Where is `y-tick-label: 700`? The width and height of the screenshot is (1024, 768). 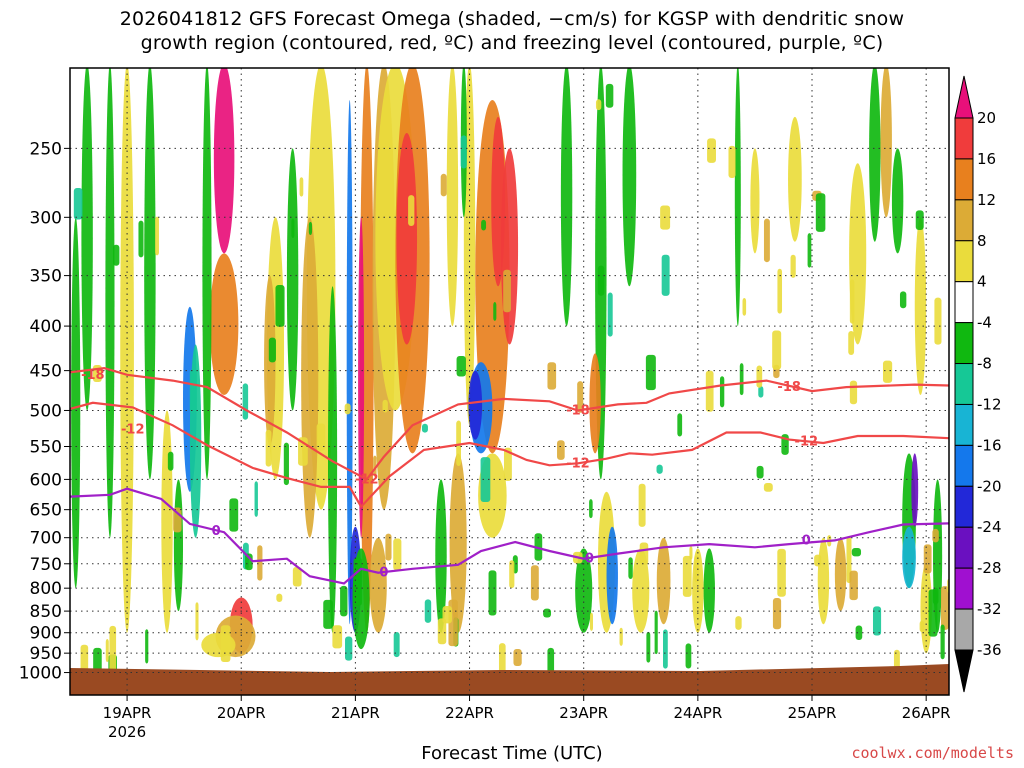 y-tick-label: 700 is located at coordinates (46, 539).